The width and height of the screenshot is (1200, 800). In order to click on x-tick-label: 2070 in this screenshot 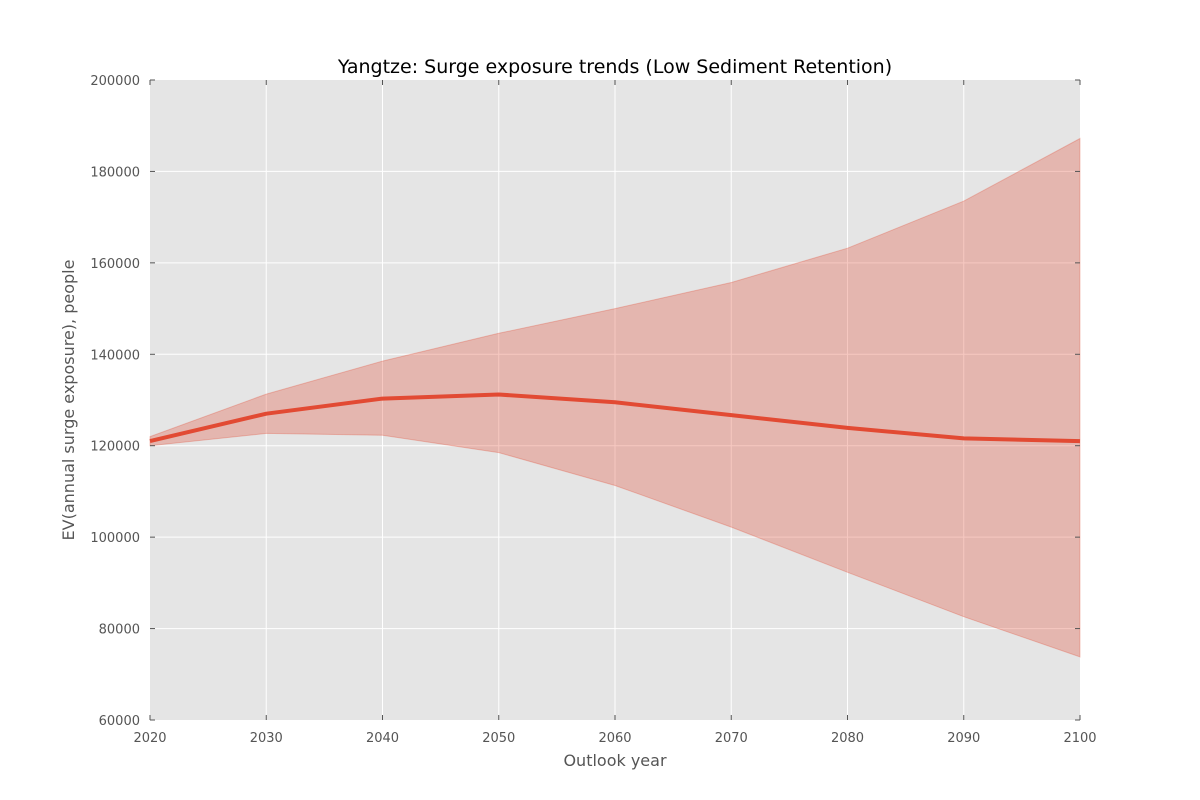, I will do `click(731, 738)`.